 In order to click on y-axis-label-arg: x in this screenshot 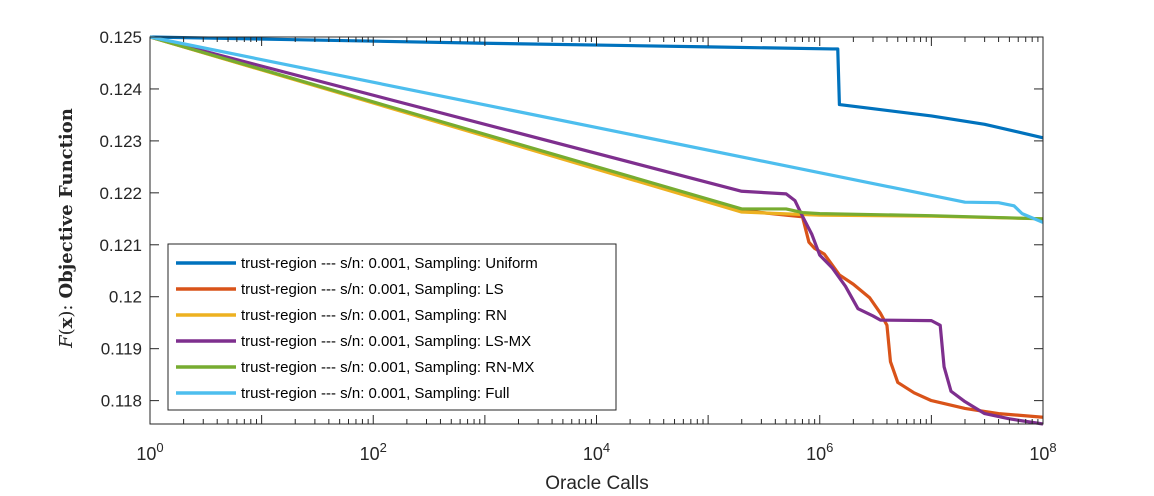, I will do `click(66, 322)`.